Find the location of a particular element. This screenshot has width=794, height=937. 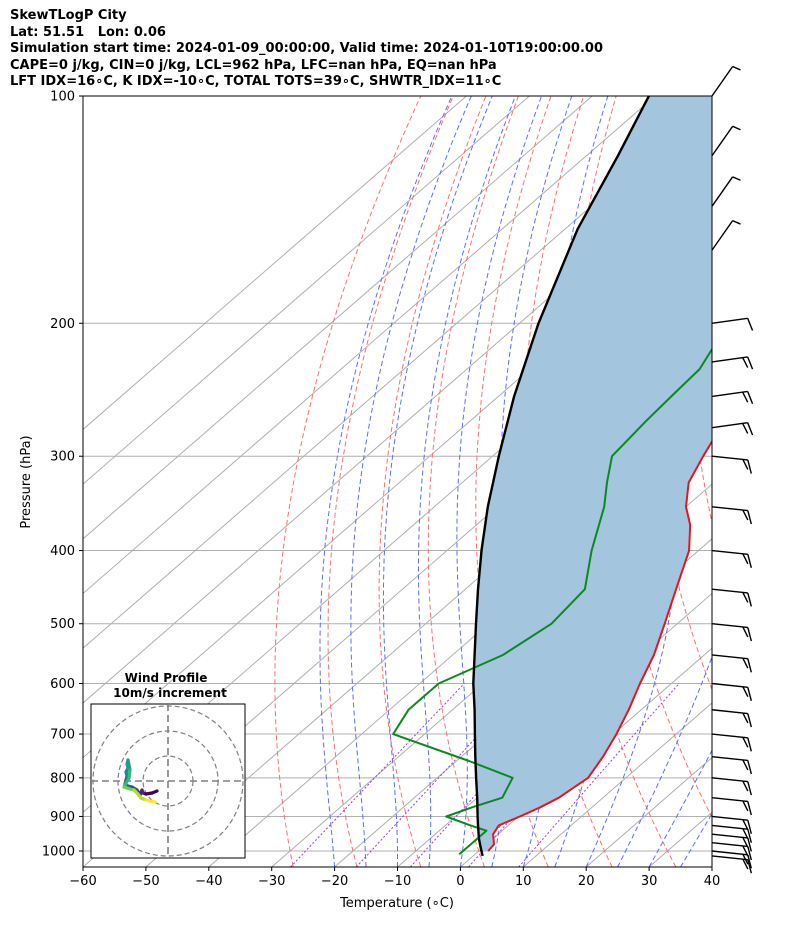

title-line-location: Lat: 51.51 Lon: 0.06 is located at coordinates (88, 32).